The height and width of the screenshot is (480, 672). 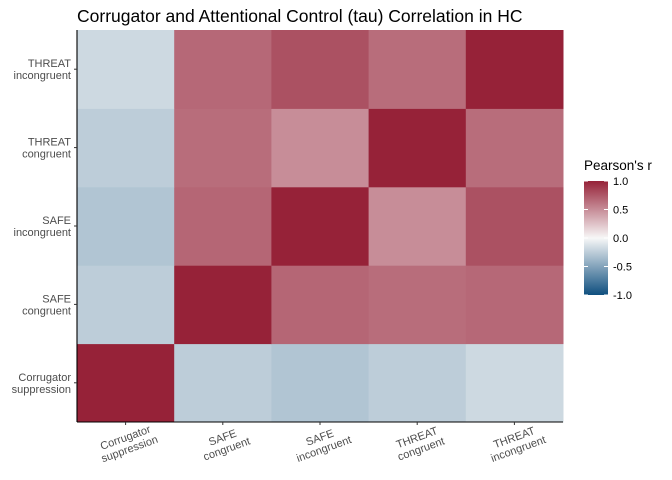 I want to click on legend-ticks: 1.0 0.5 0.0 -0.5 -1.0, so click(x=608, y=239).